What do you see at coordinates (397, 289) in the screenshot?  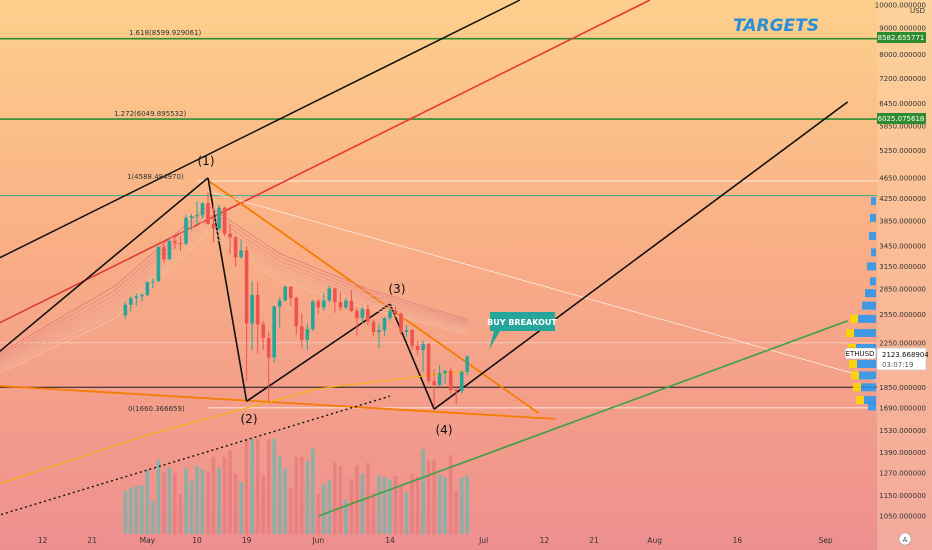 I see `wave-label-3: (3)` at bounding box center [397, 289].